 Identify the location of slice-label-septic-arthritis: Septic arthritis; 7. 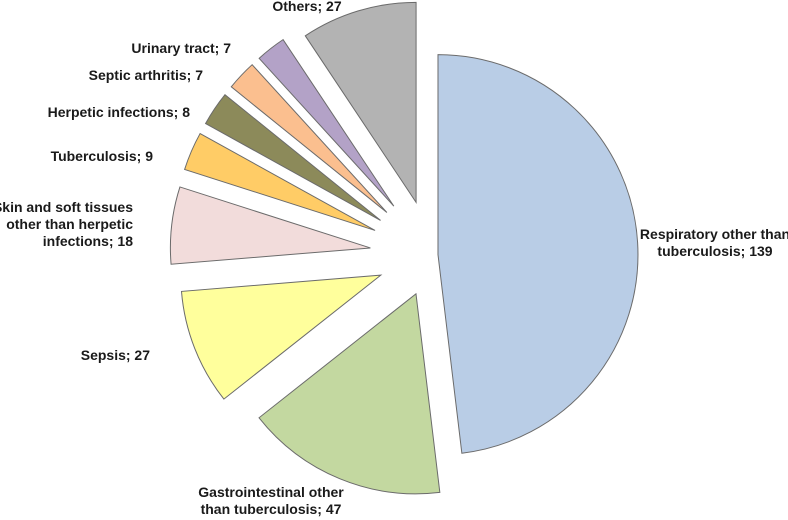
(146, 75).